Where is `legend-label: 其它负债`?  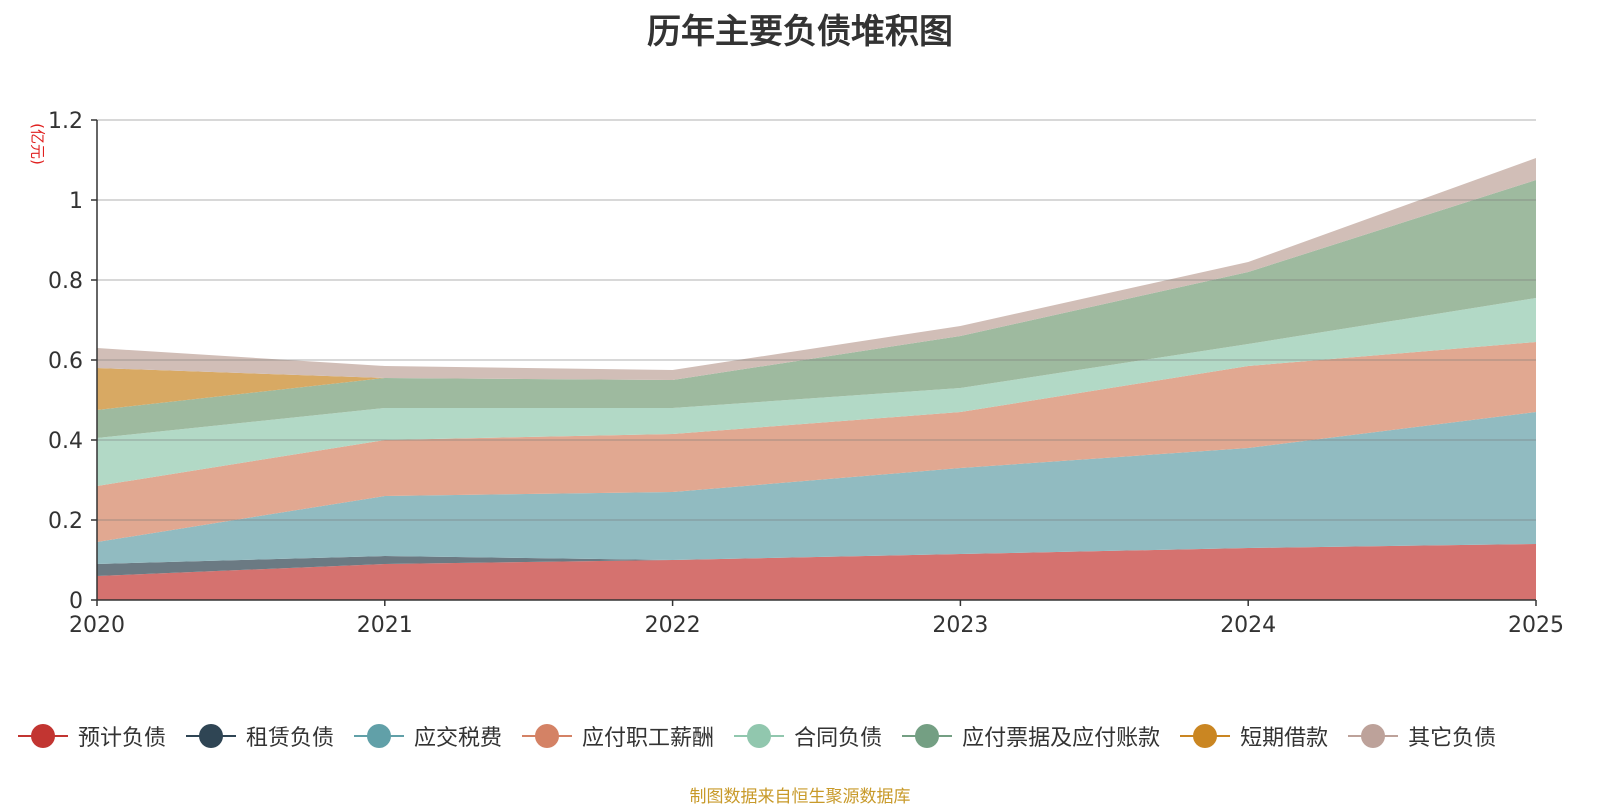 legend-label: 其它负债 is located at coordinates (1452, 738).